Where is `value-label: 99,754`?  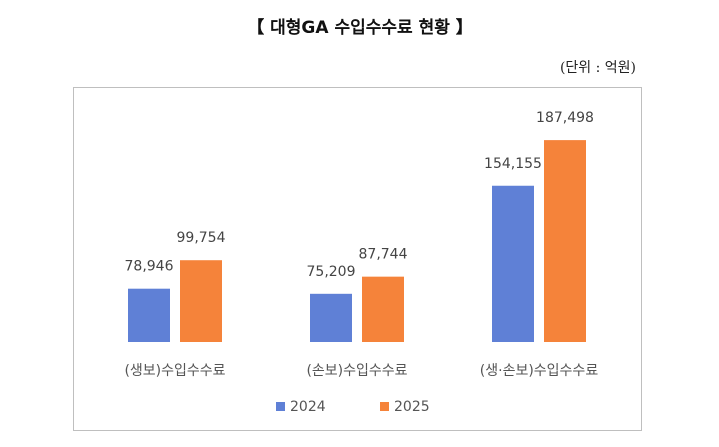 value-label: 99,754 is located at coordinates (201, 238).